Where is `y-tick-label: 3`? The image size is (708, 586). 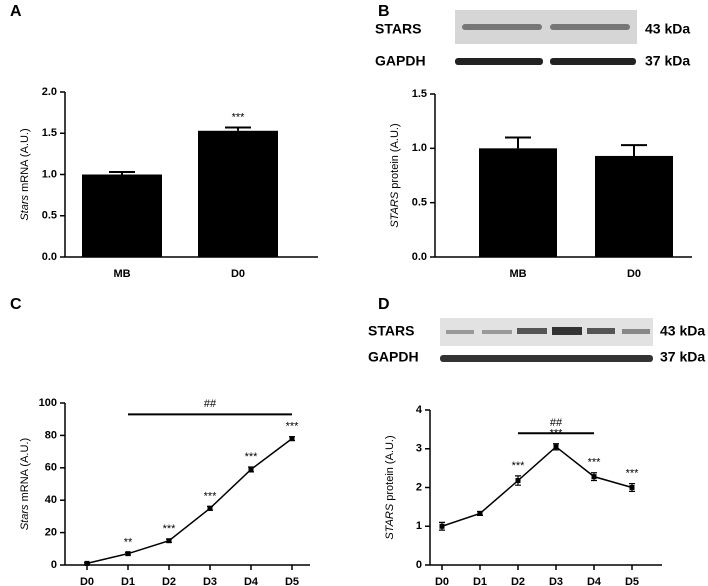 y-tick-label: 3 is located at coordinates (419, 449).